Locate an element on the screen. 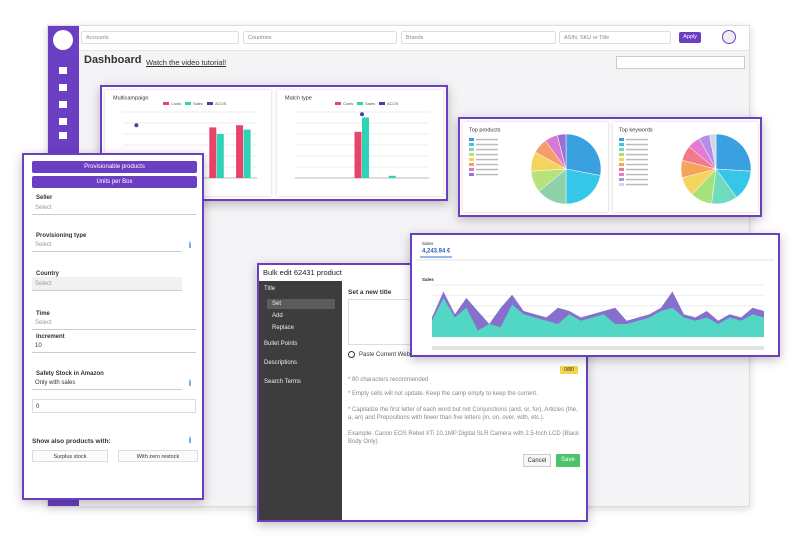  menu-highlight is located at coordinates (301, 304).